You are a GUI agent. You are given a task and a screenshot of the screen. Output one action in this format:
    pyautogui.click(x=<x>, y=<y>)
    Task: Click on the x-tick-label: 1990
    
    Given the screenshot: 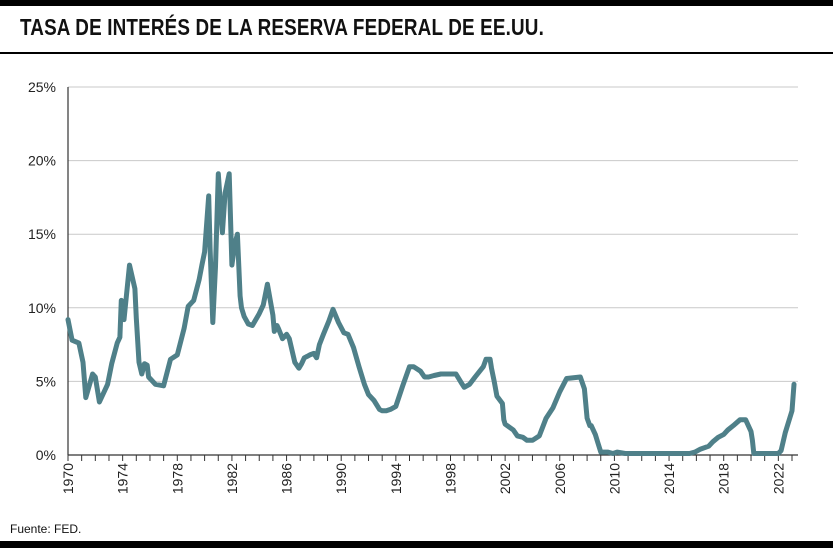 What is the action you would take?
    pyautogui.click(x=341, y=478)
    